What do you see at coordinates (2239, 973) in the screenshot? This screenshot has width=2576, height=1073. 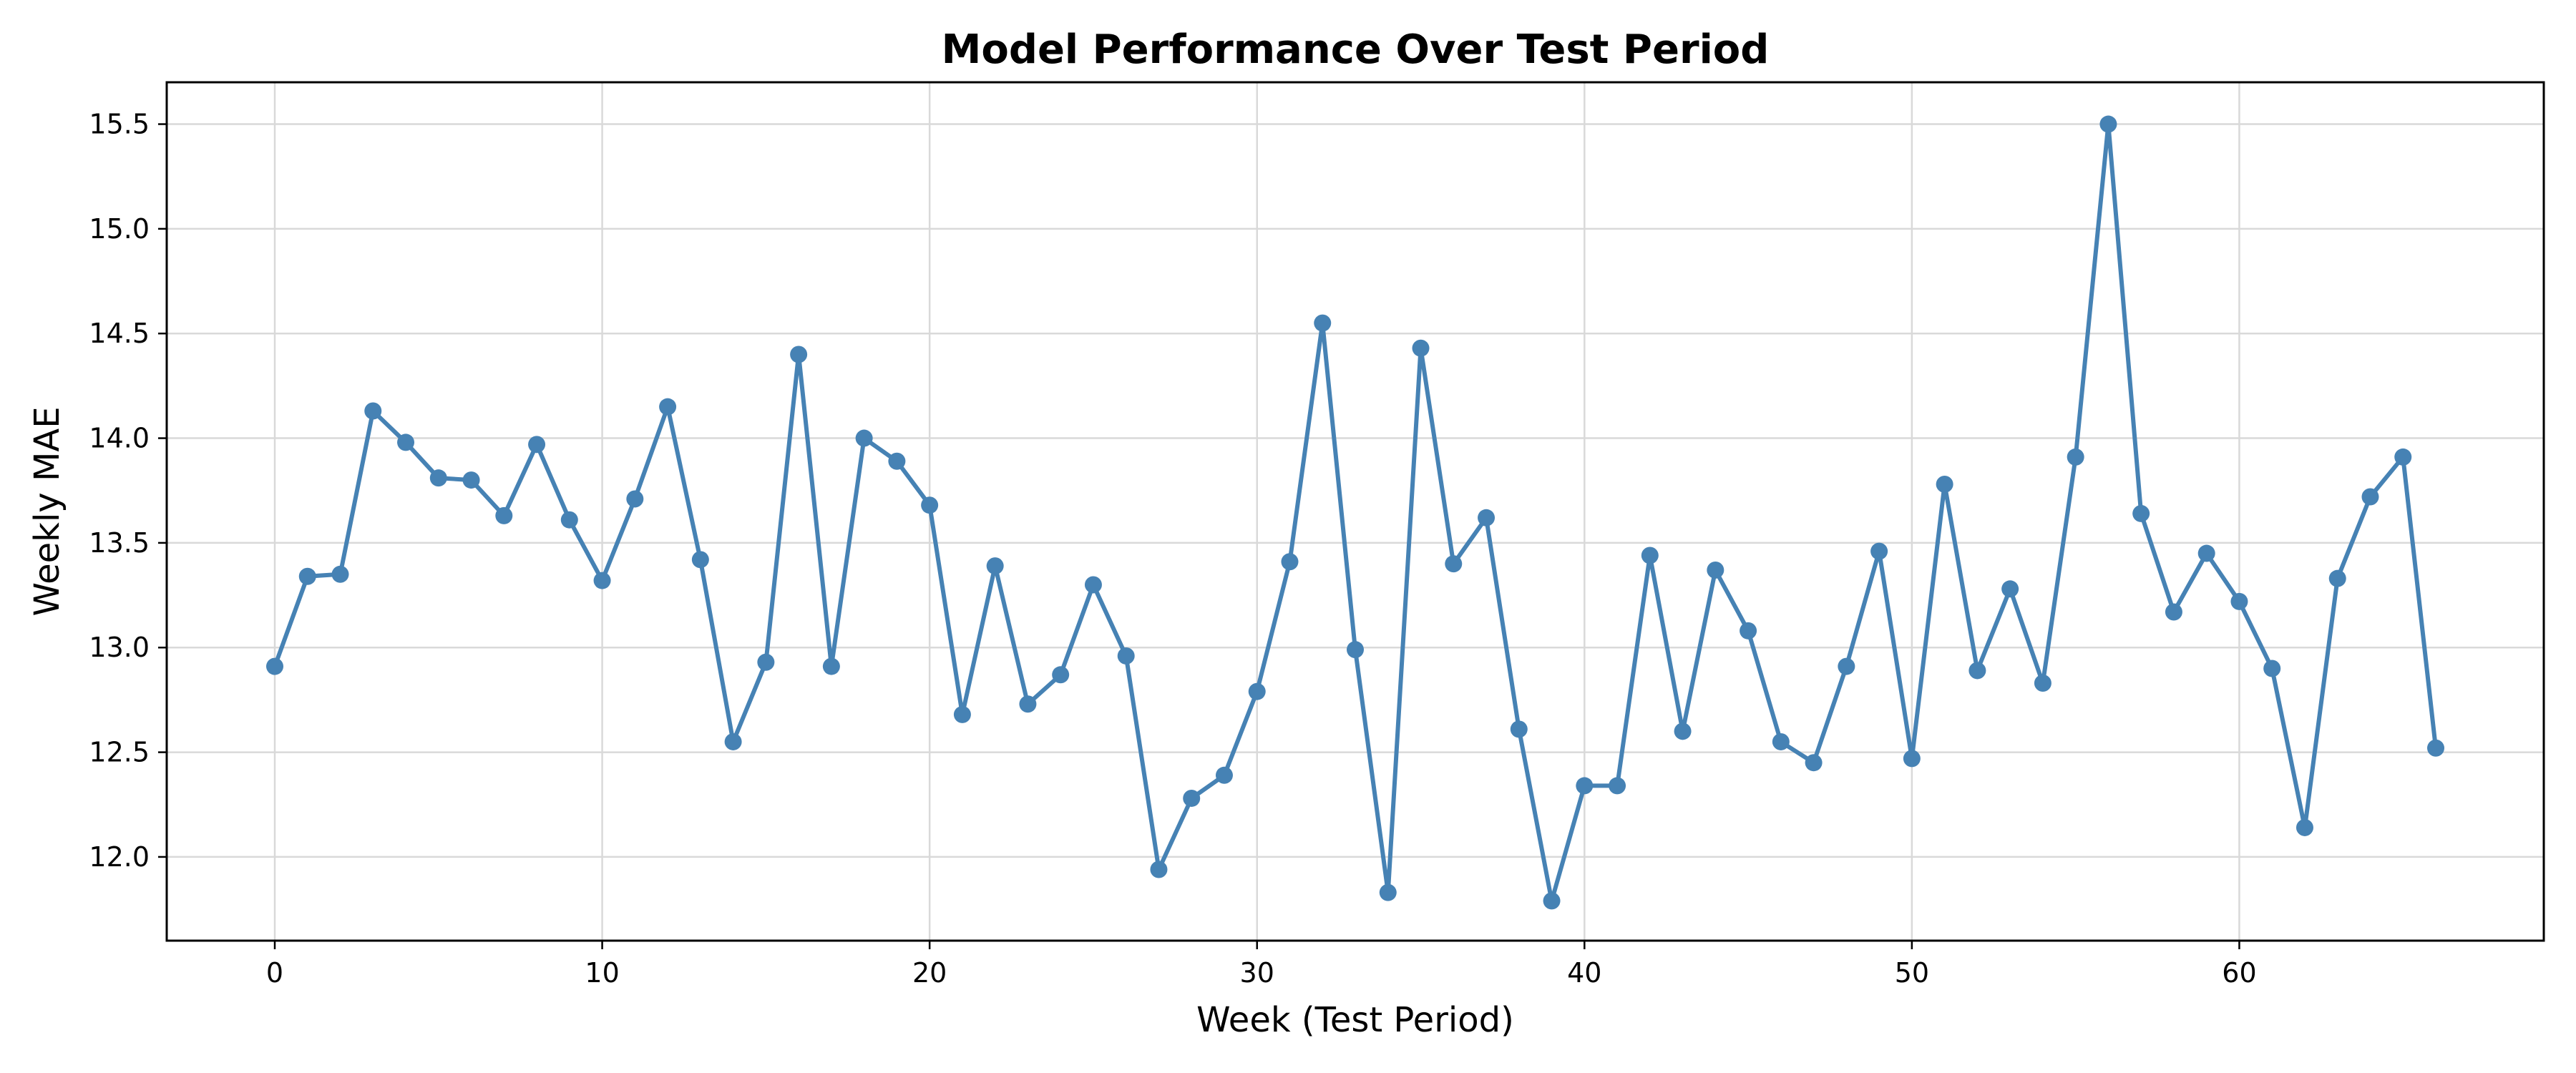 I see `x-tick-label: 60` at bounding box center [2239, 973].